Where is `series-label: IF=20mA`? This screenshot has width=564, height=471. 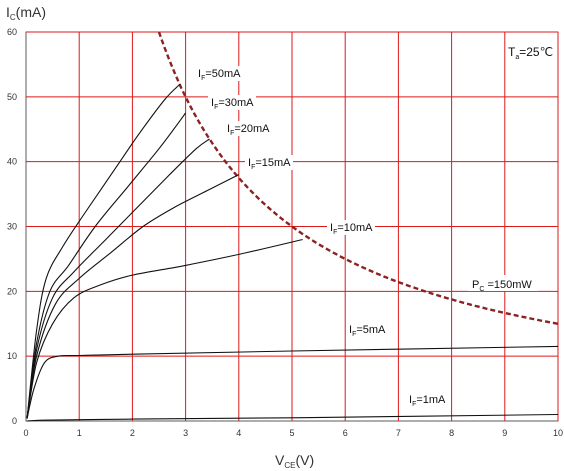
series-label: IF=20mA is located at coordinates (248, 130).